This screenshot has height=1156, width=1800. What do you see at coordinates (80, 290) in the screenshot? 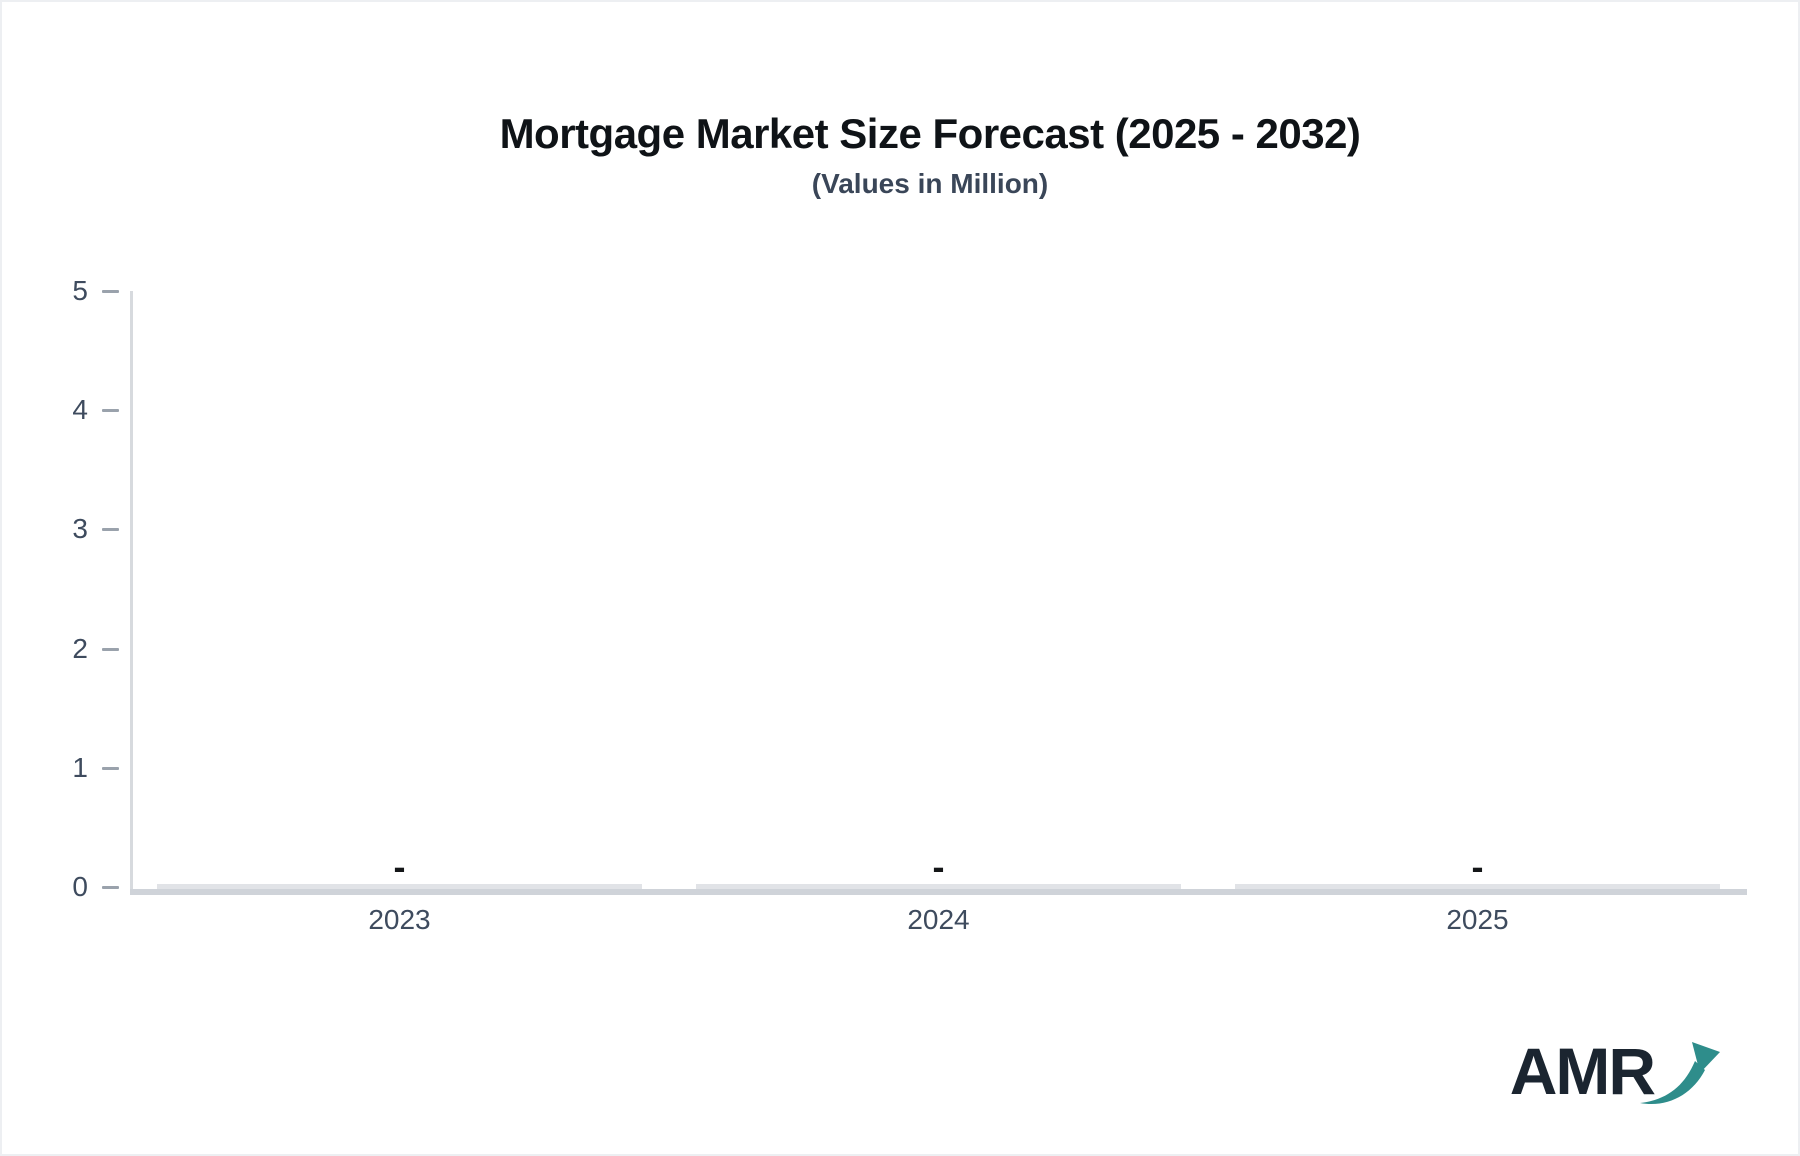
I see `y-tick-label: 5` at bounding box center [80, 290].